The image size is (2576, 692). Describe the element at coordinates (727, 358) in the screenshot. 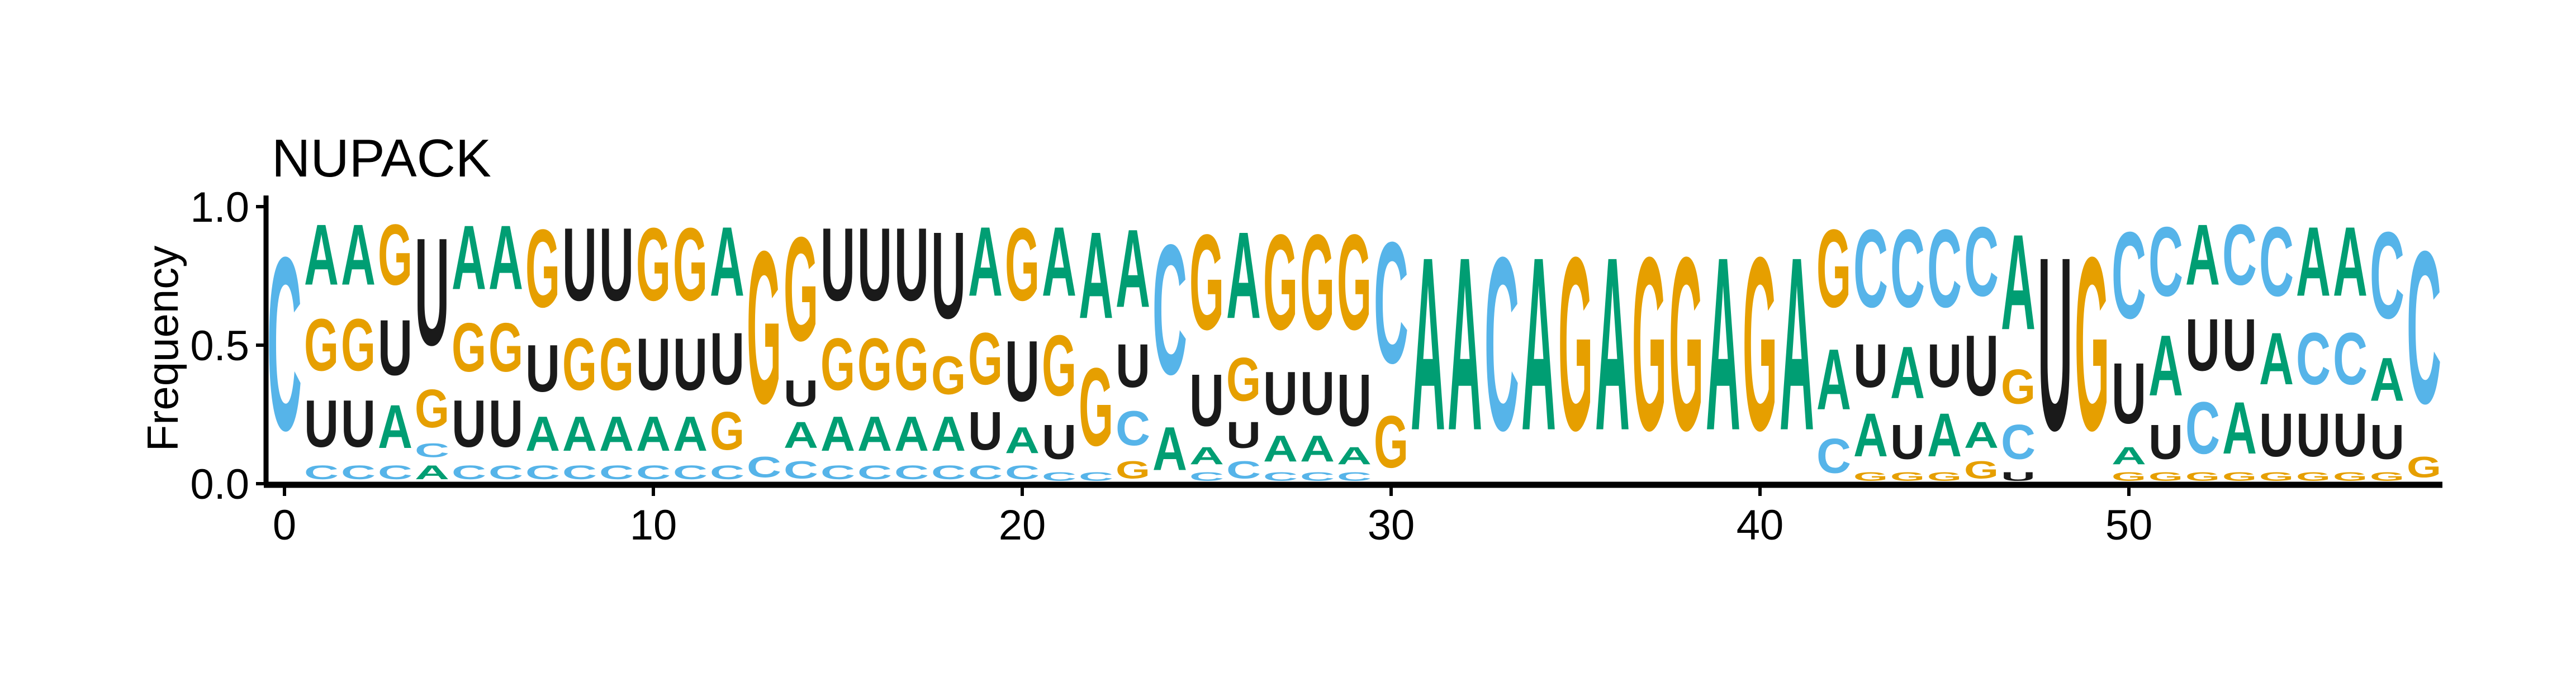

I see `logo-letter-U-pos-12: U` at that location.